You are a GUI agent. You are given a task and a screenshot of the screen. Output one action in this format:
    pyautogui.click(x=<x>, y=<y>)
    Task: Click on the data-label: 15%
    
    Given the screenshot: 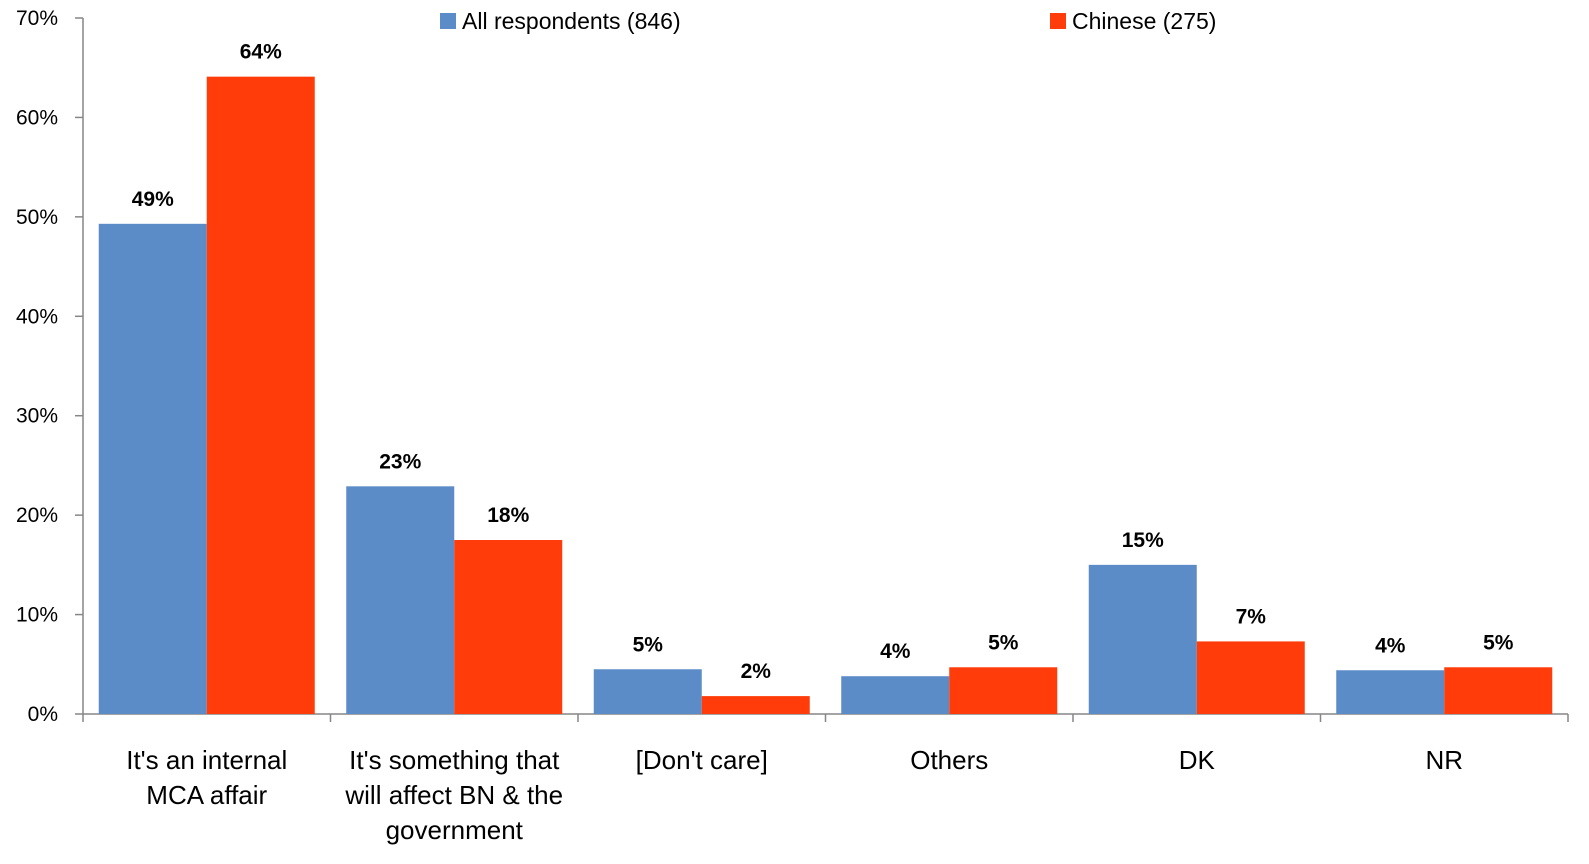 What is the action you would take?
    pyautogui.click(x=1143, y=540)
    